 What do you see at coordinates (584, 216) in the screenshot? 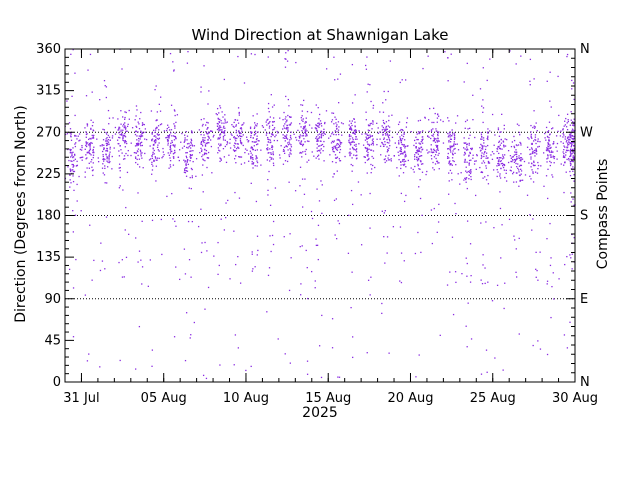
I see `compass-label: S` at bounding box center [584, 216].